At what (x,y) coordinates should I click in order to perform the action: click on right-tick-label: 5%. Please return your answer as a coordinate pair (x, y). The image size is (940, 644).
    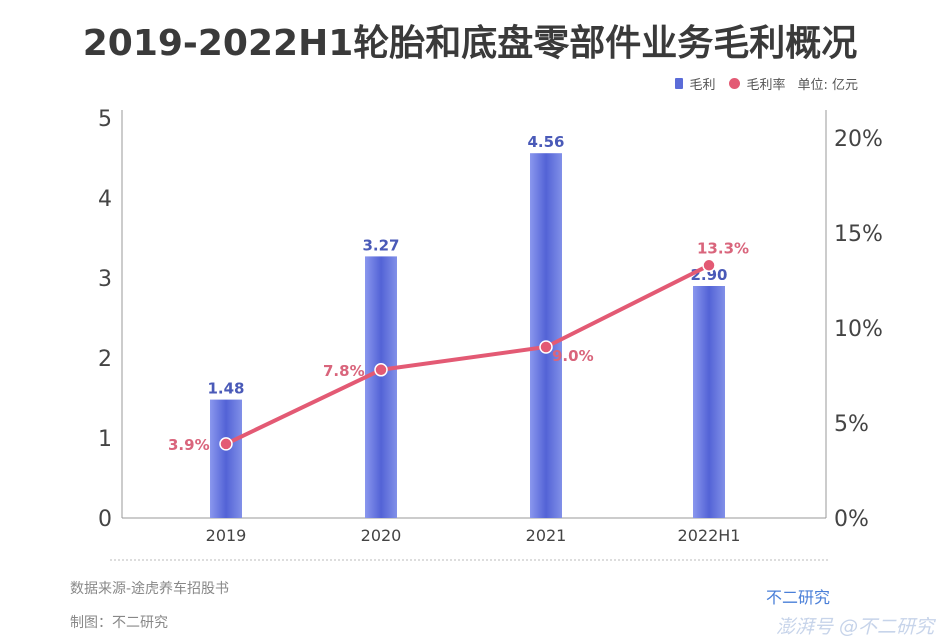
    Looking at the image, I should click on (851, 424).